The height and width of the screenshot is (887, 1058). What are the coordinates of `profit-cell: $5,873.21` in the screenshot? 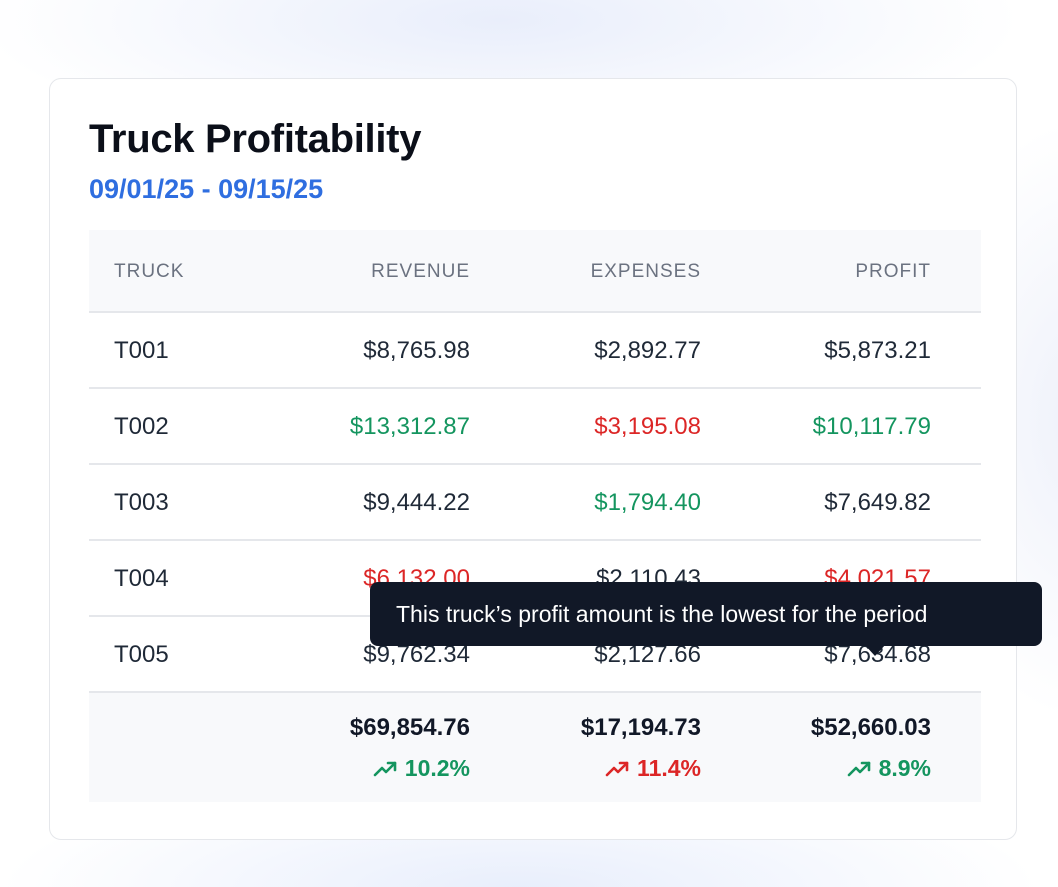 It's located at (877, 350).